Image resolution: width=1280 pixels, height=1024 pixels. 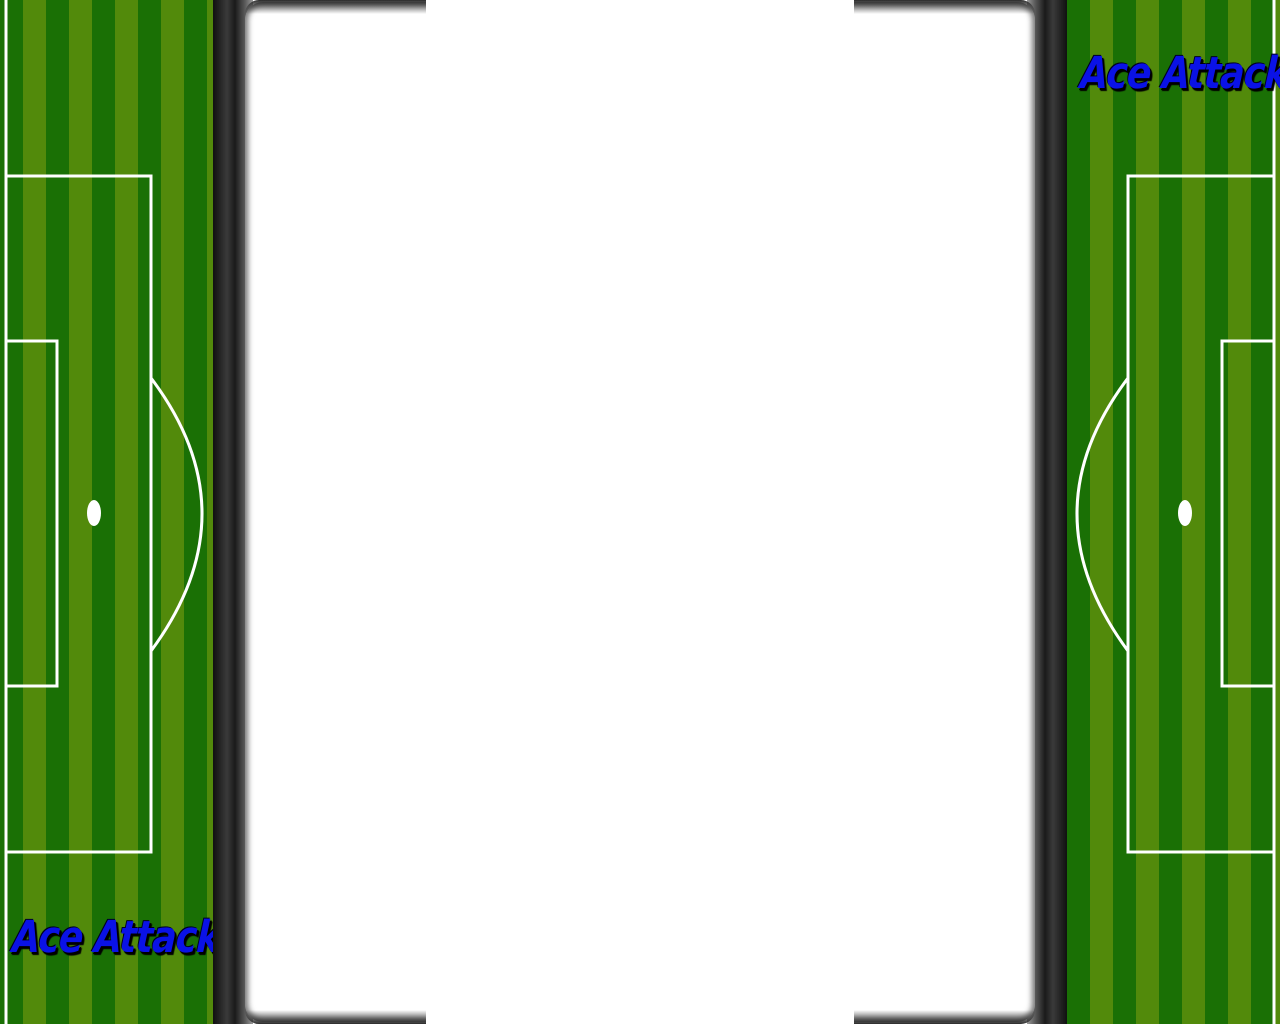 What do you see at coordinates (1201, 514) in the screenshot?
I see `right-penalty-box` at bounding box center [1201, 514].